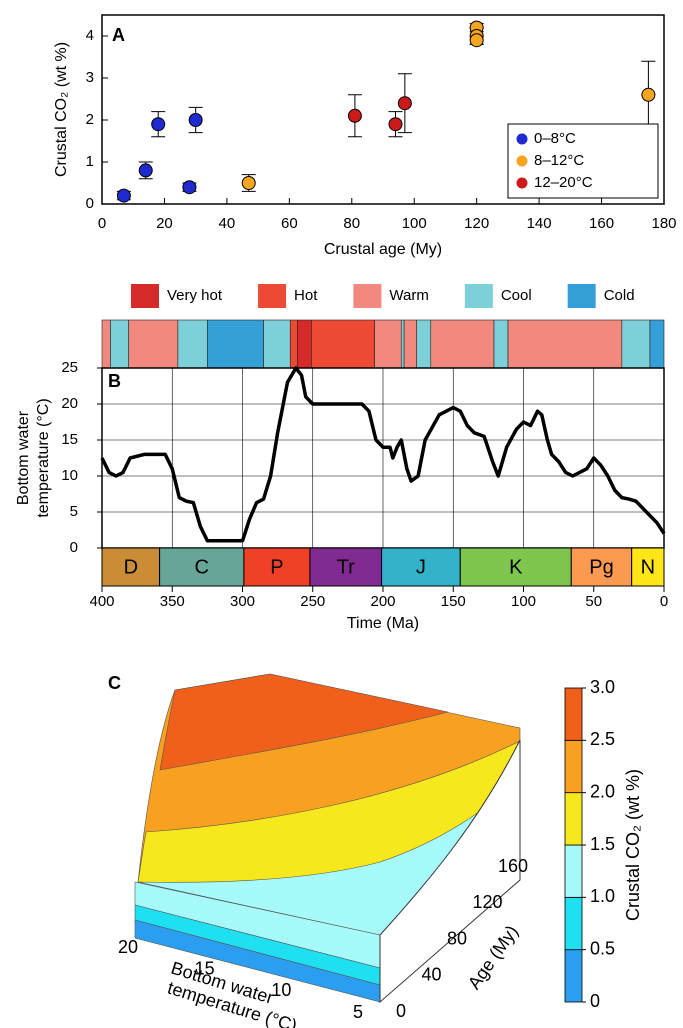 This screenshot has width=683, height=1028. What do you see at coordinates (450, 871) in the screenshot?
I see `side-face` at bounding box center [450, 871].